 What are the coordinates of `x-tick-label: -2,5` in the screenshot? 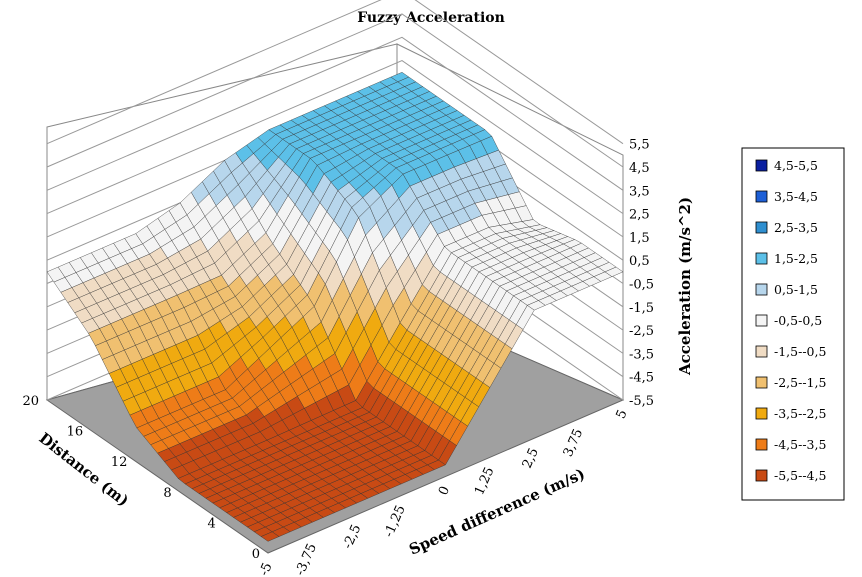 It's located at (353, 536).